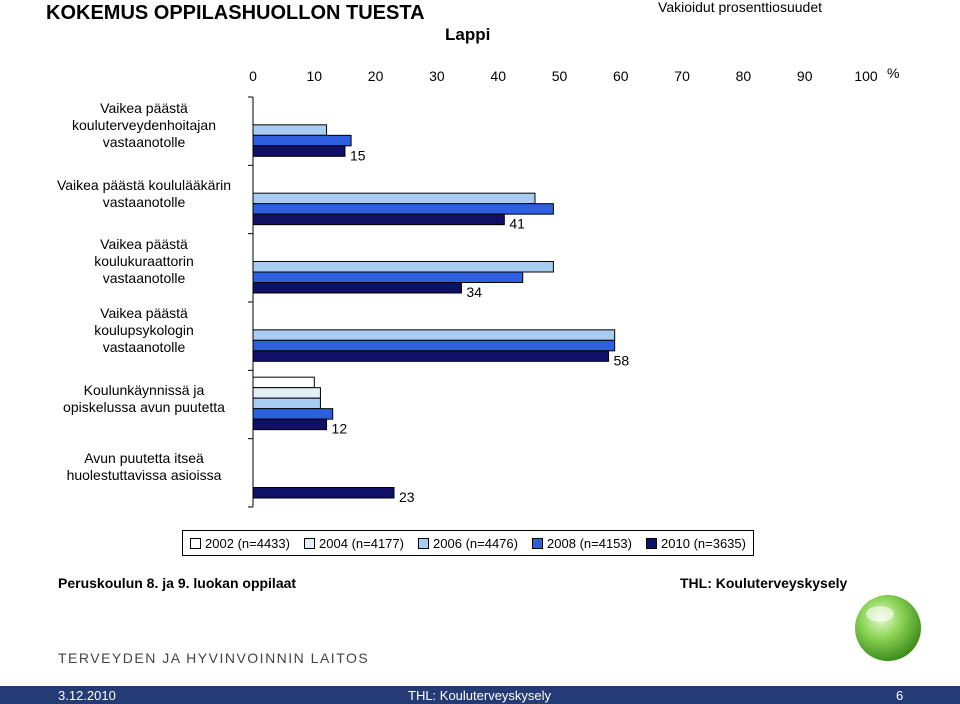 The width and height of the screenshot is (960, 704). Describe the element at coordinates (235, 13) in the screenshot. I see `chart-title: KOKEMUS OPPILASHUOLLON TUESTA` at that location.